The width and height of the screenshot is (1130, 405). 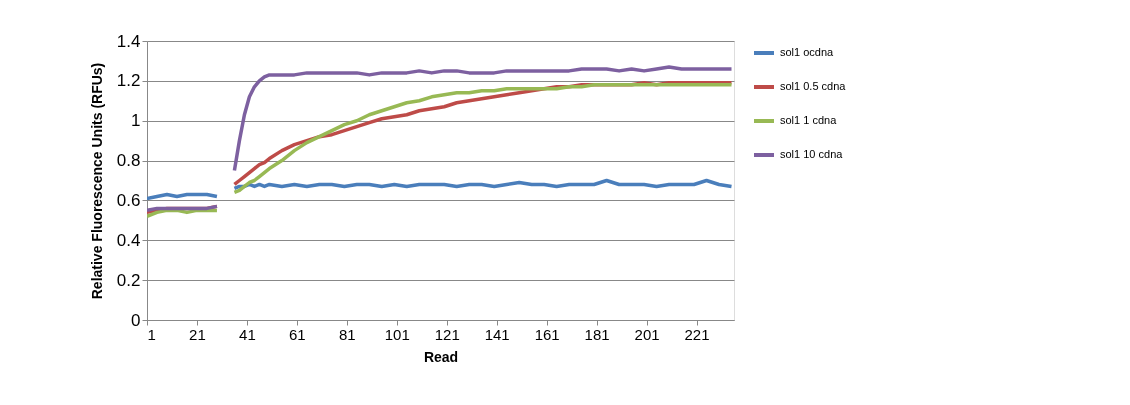 I want to click on x-tick-label: 201, so click(x=647, y=334).